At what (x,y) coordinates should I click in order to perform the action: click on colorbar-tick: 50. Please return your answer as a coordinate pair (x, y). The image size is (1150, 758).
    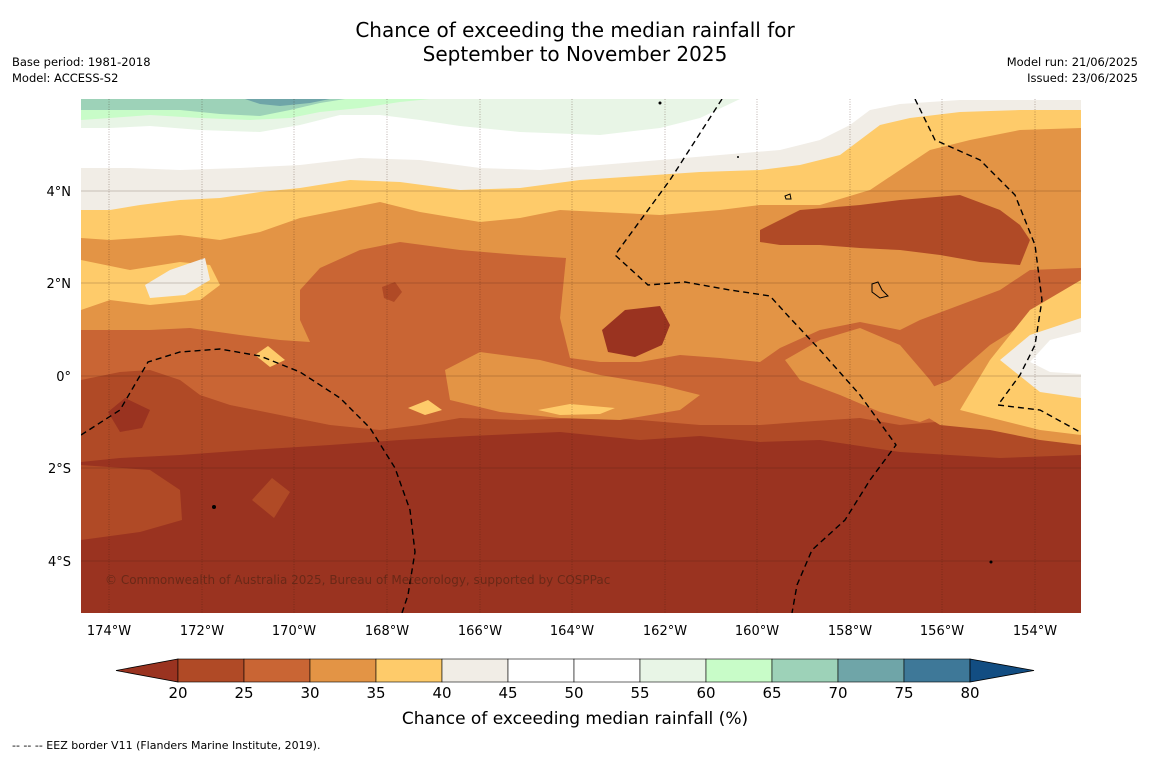
    Looking at the image, I should click on (574, 693).